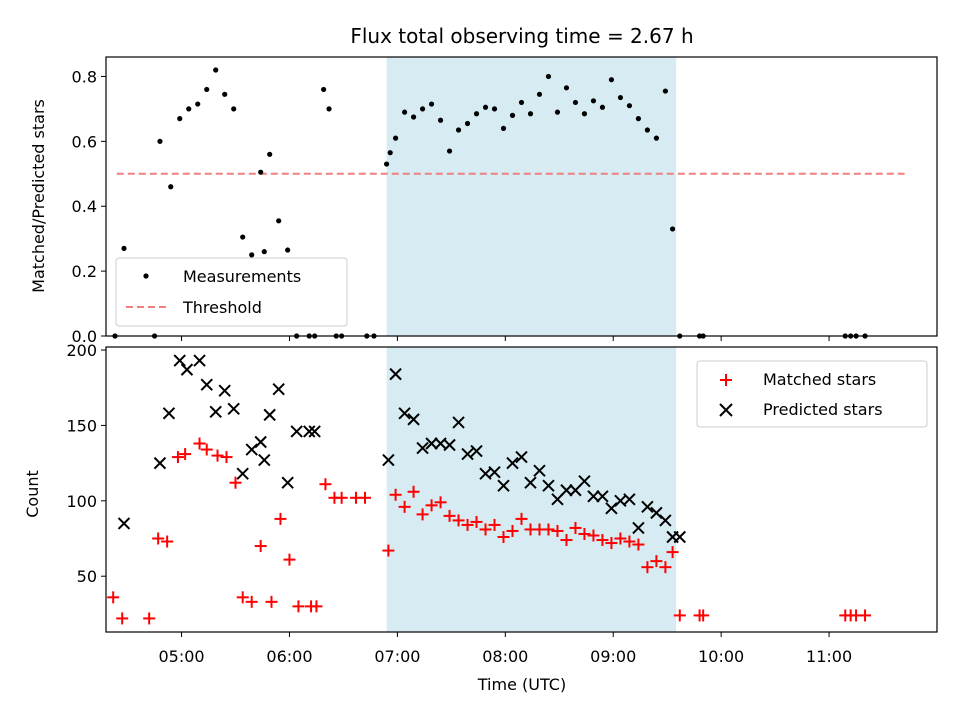 The image size is (960, 720). What do you see at coordinates (84, 141) in the screenshot?
I see `y-tick-label: 0.6` at bounding box center [84, 141].